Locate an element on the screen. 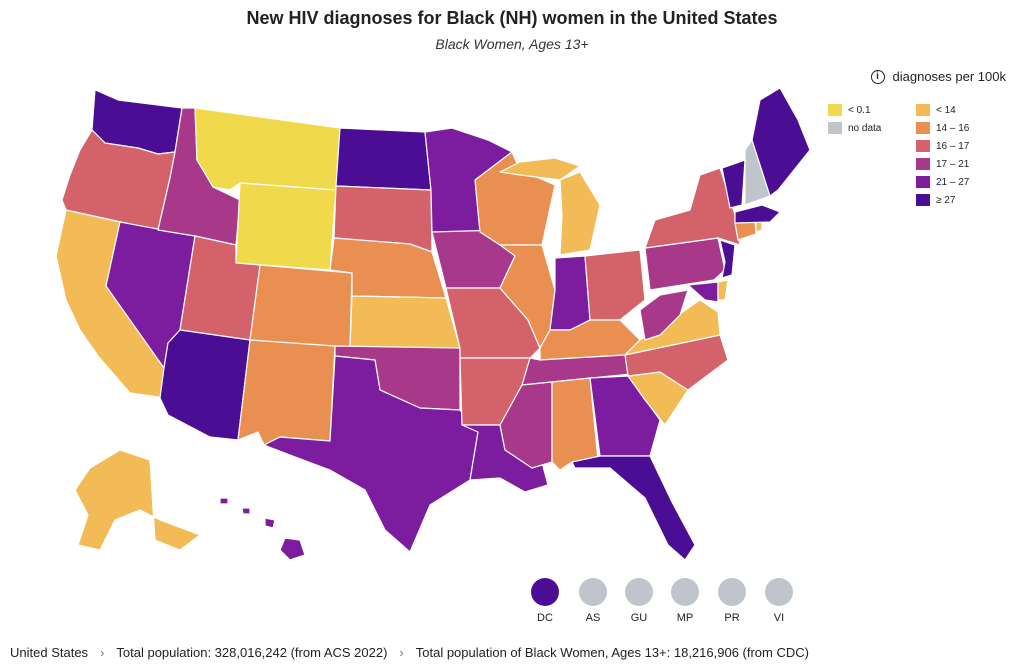 This screenshot has height=668, width=1024. state-delaware is located at coordinates (723, 290).